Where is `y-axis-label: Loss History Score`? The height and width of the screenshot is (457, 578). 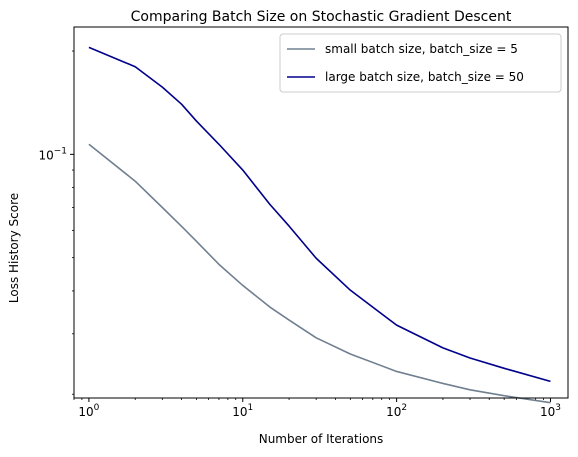
y-axis-label: Loss History Score is located at coordinates (14, 248).